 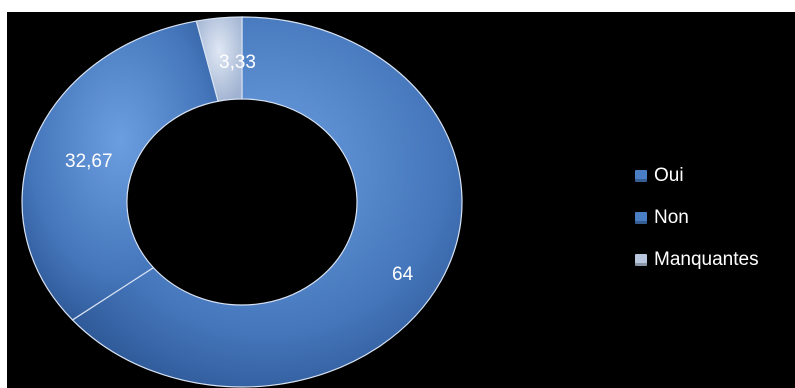 I want to click on legend-label-manquantes: Manquantes, so click(x=706, y=259).